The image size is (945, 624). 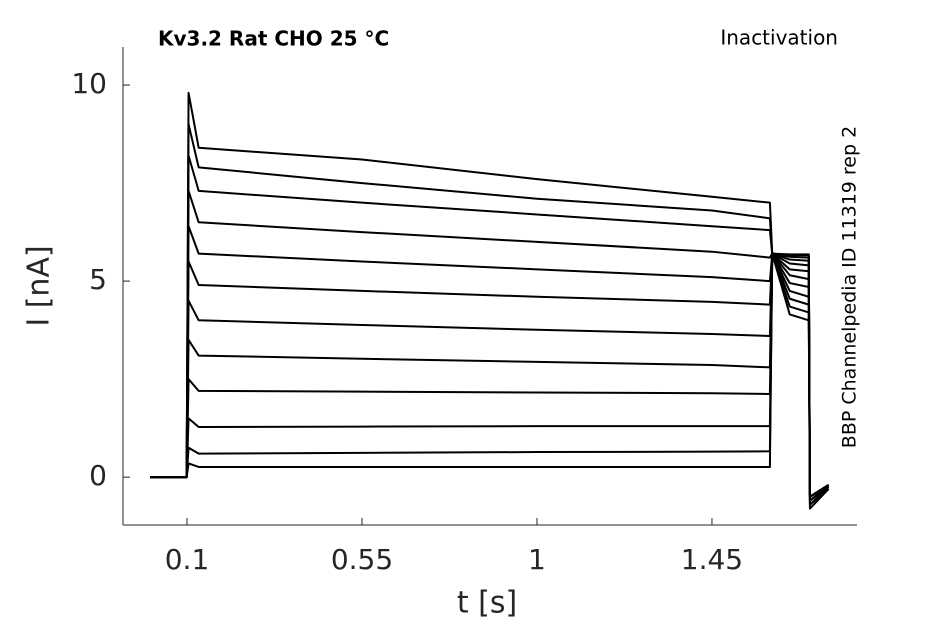 I want to click on y-tick-label: 0, so click(x=98, y=475).